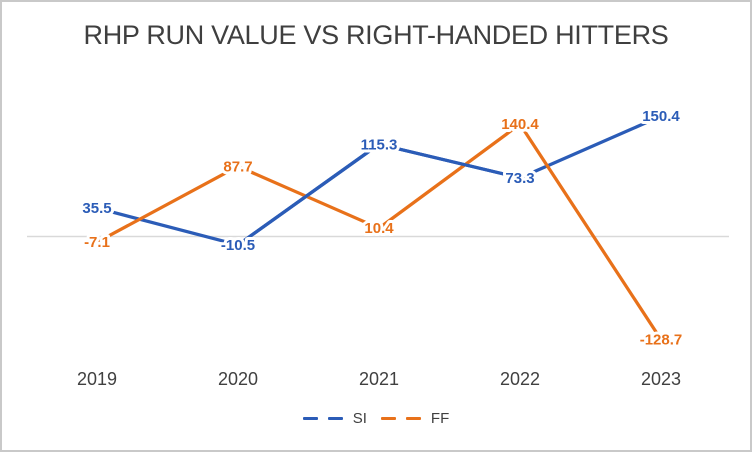 The image size is (752, 452). I want to click on series-line-si-overlay, so click(379, 194).